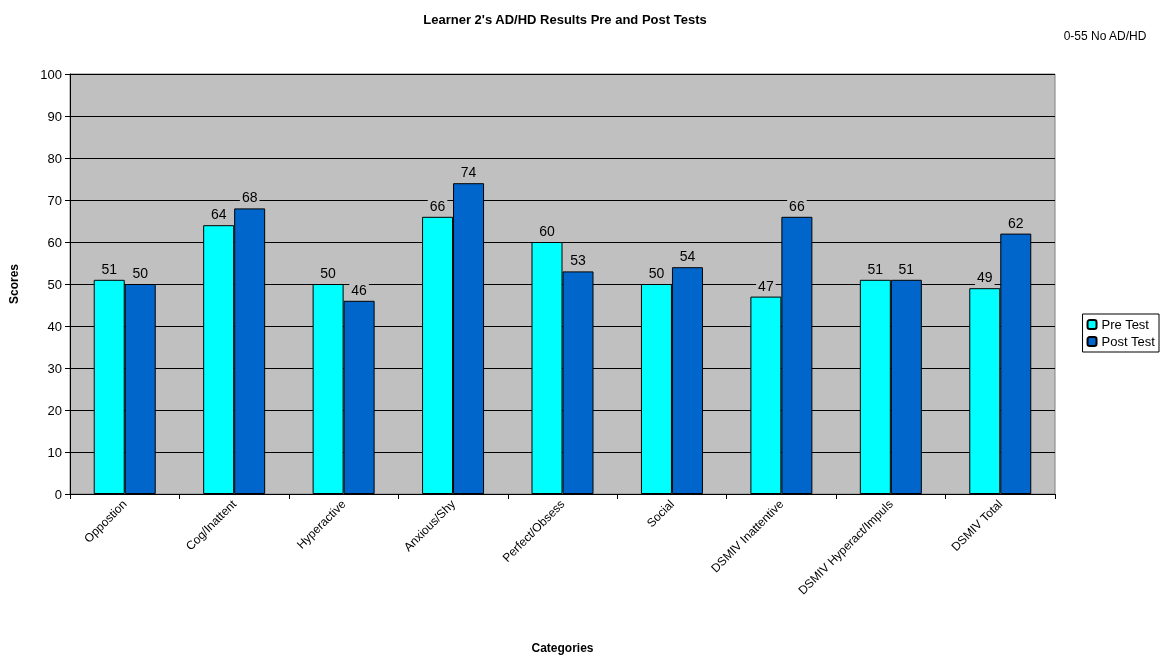 The width and height of the screenshot is (1162, 666). What do you see at coordinates (547, 231) in the screenshot?
I see `data-label: 60` at bounding box center [547, 231].